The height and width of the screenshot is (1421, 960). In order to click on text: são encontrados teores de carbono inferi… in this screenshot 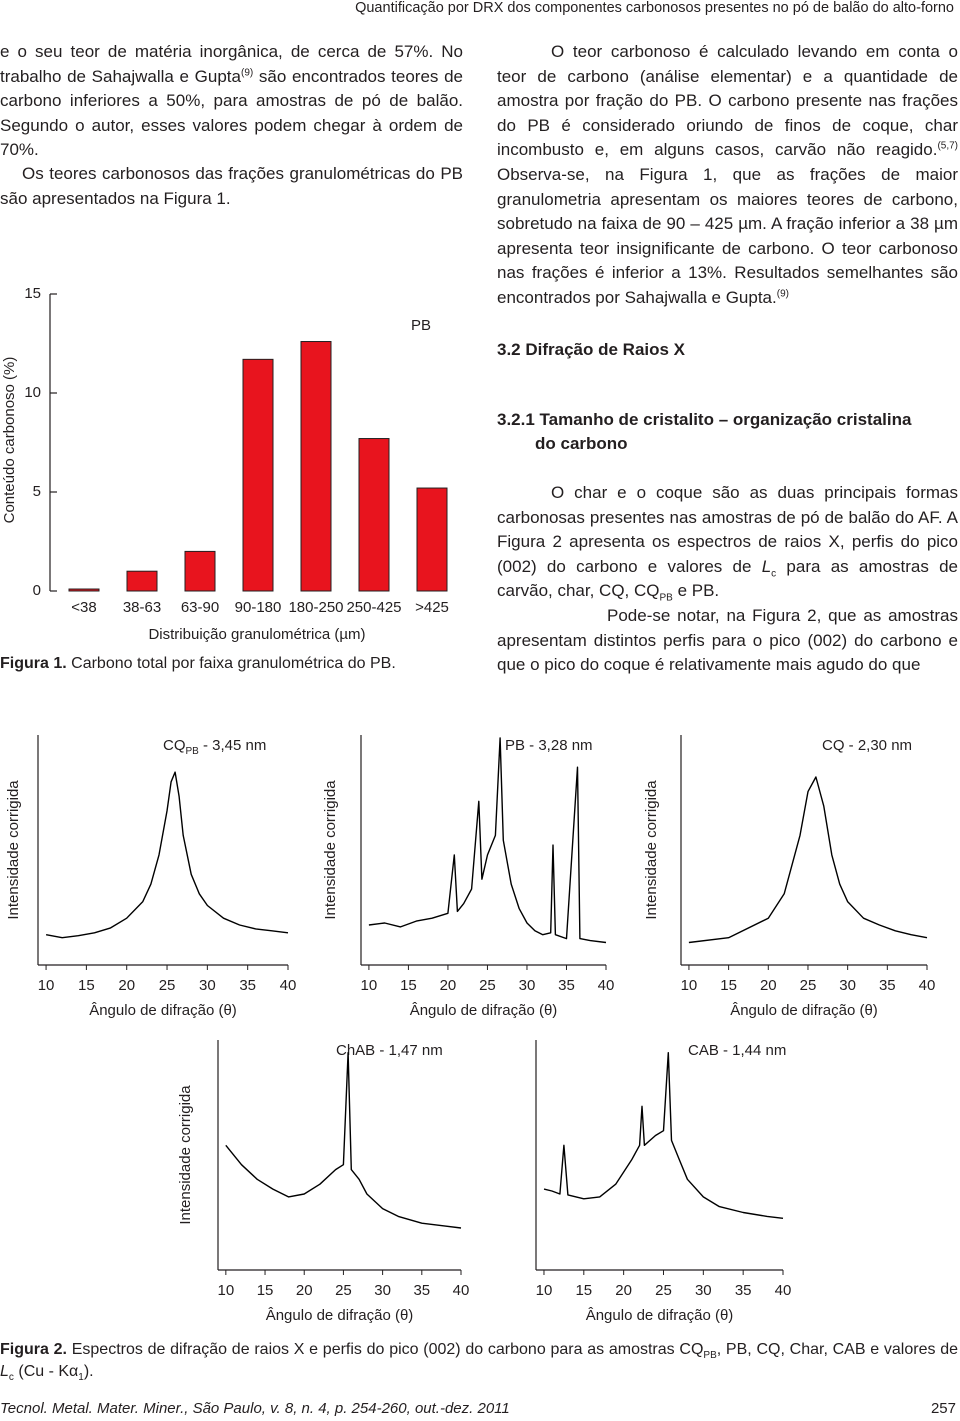, I will do `click(231, 113)`.